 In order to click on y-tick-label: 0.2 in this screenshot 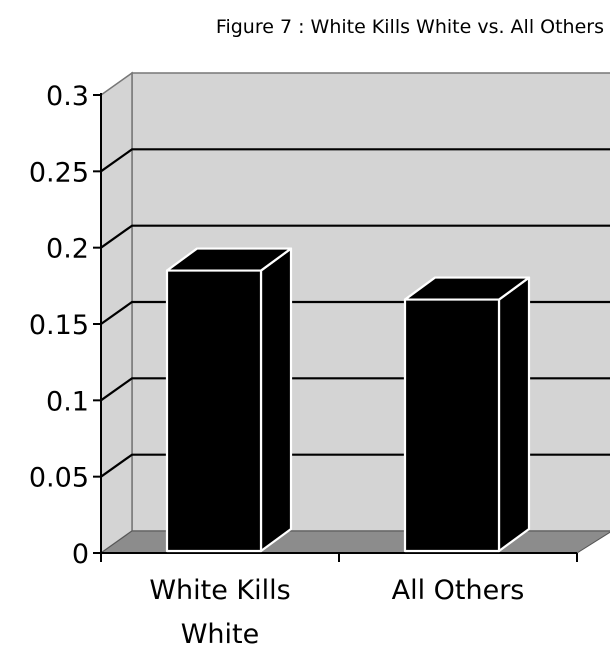, I will do `click(67, 249)`.